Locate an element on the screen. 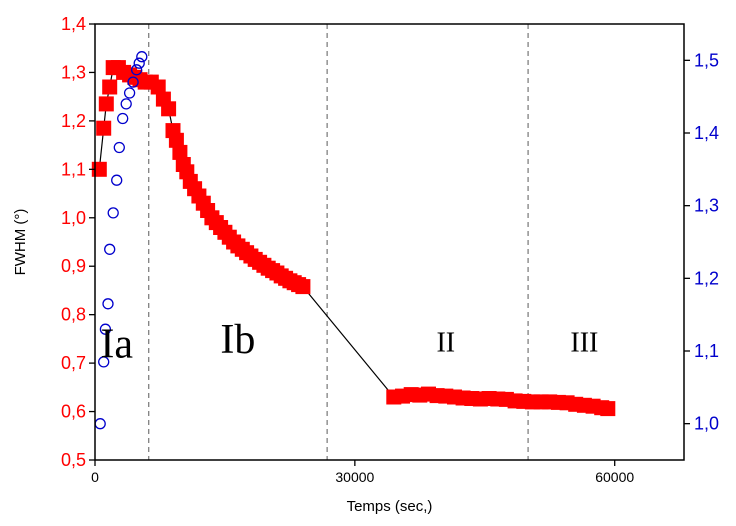 This screenshot has width=736, height=526. y-tick-label: 0,7 is located at coordinates (73, 363).